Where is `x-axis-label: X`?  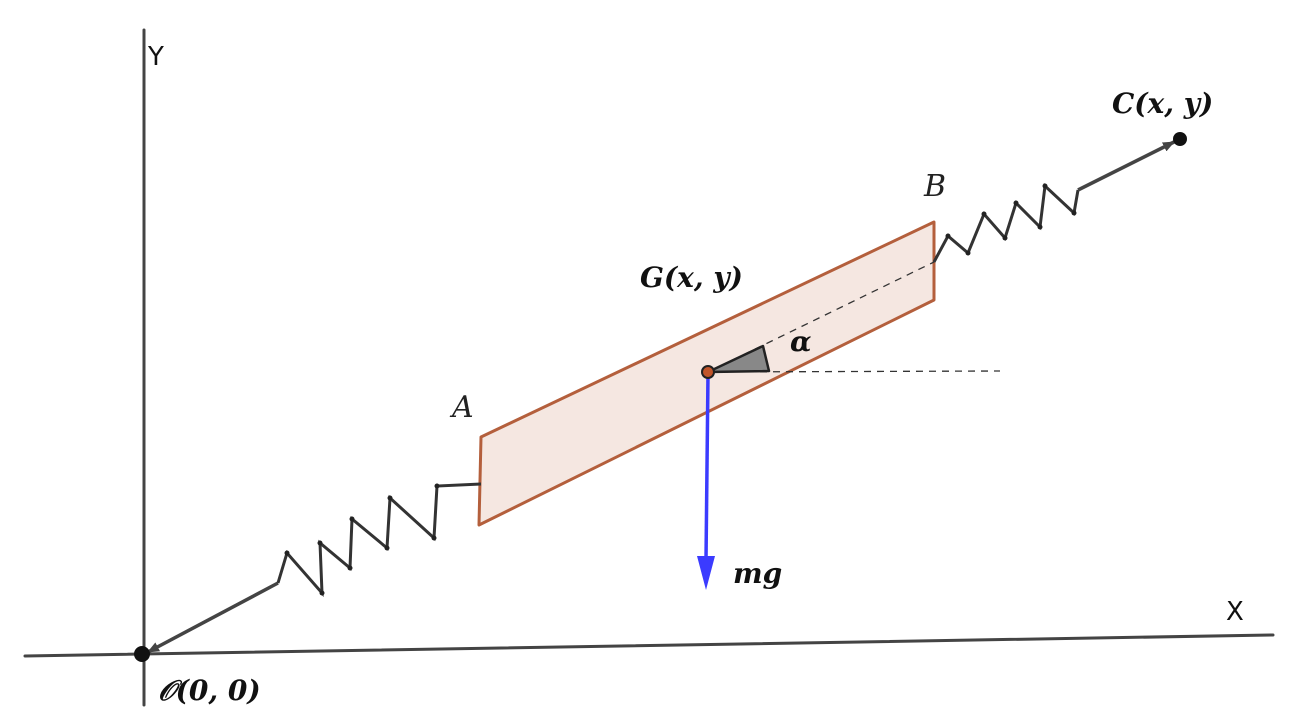
x-axis-label: X is located at coordinates (1235, 612).